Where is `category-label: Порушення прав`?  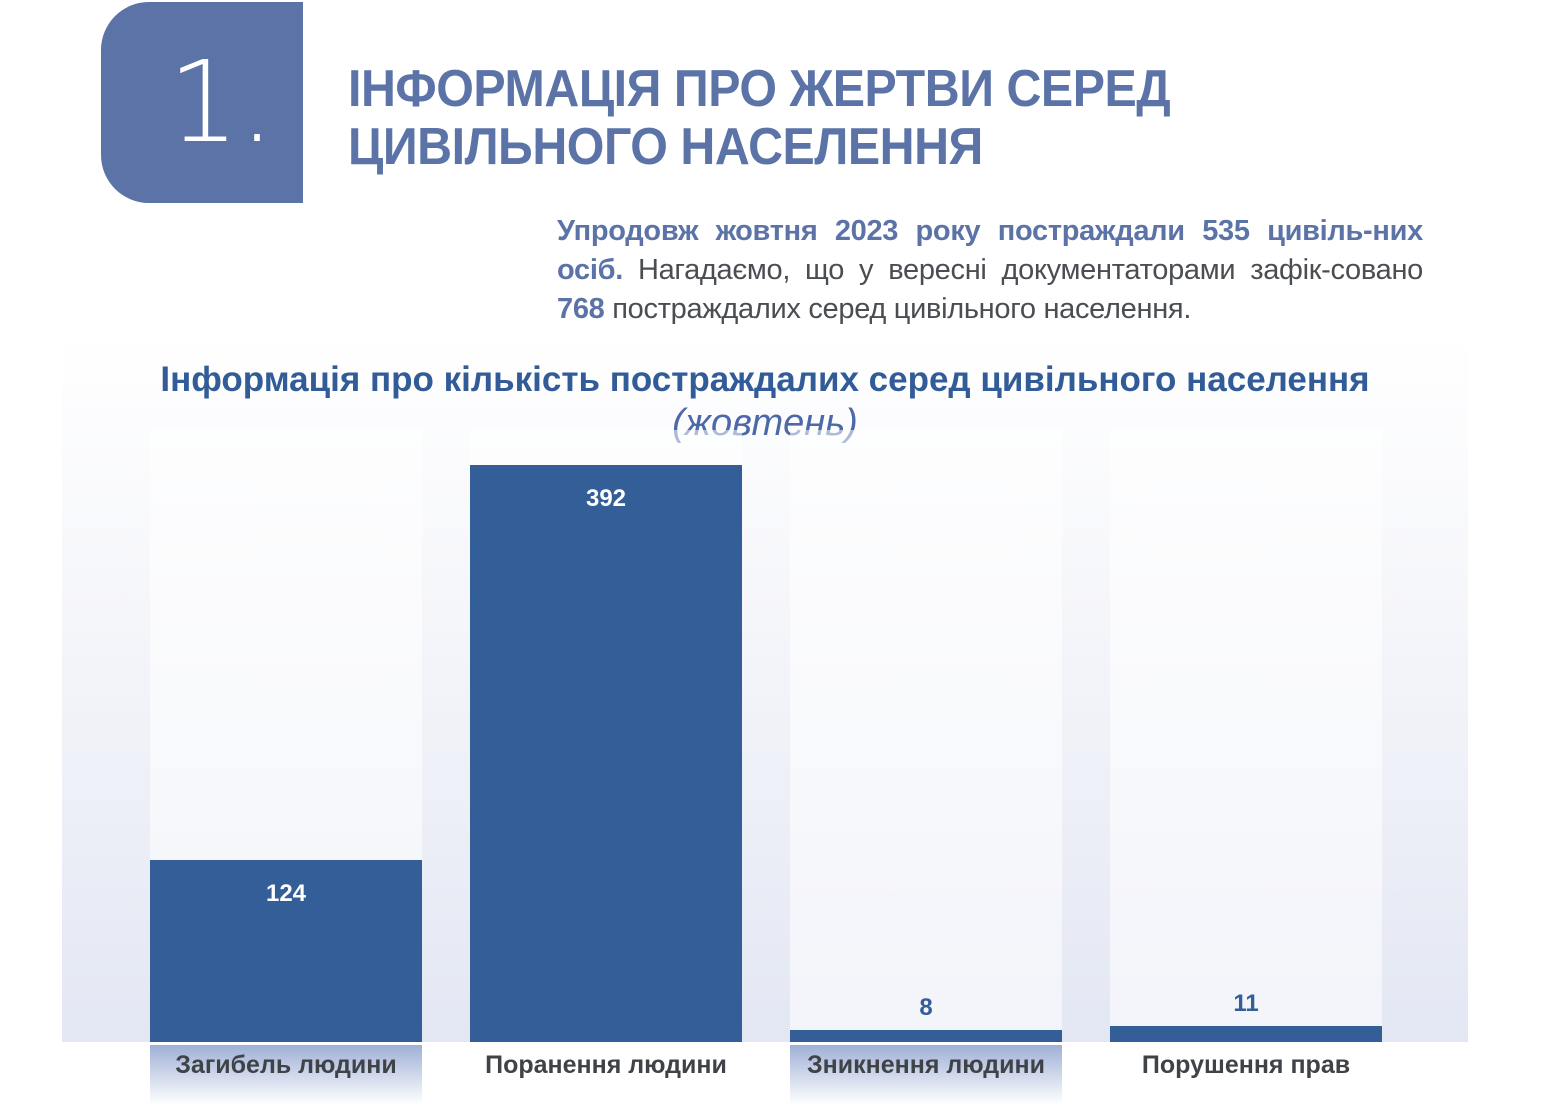 category-label: Порушення прав is located at coordinates (1246, 1065).